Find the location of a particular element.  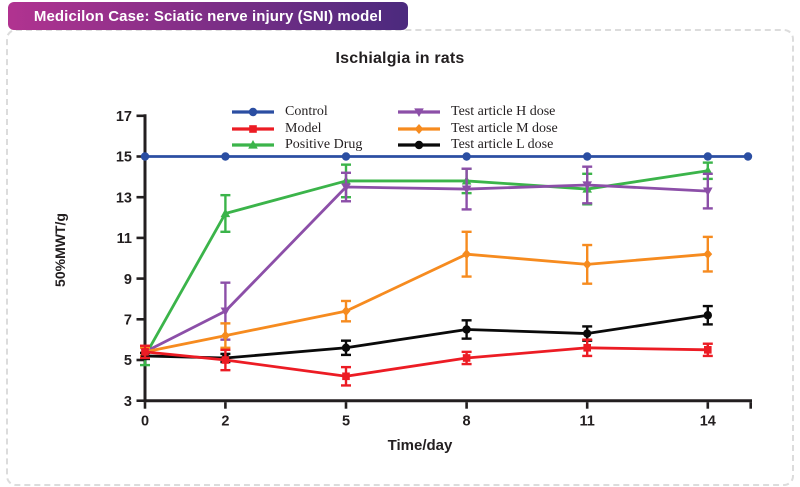

legend-item-test-article-h-dose: Test article H dose is located at coordinates (477, 112).